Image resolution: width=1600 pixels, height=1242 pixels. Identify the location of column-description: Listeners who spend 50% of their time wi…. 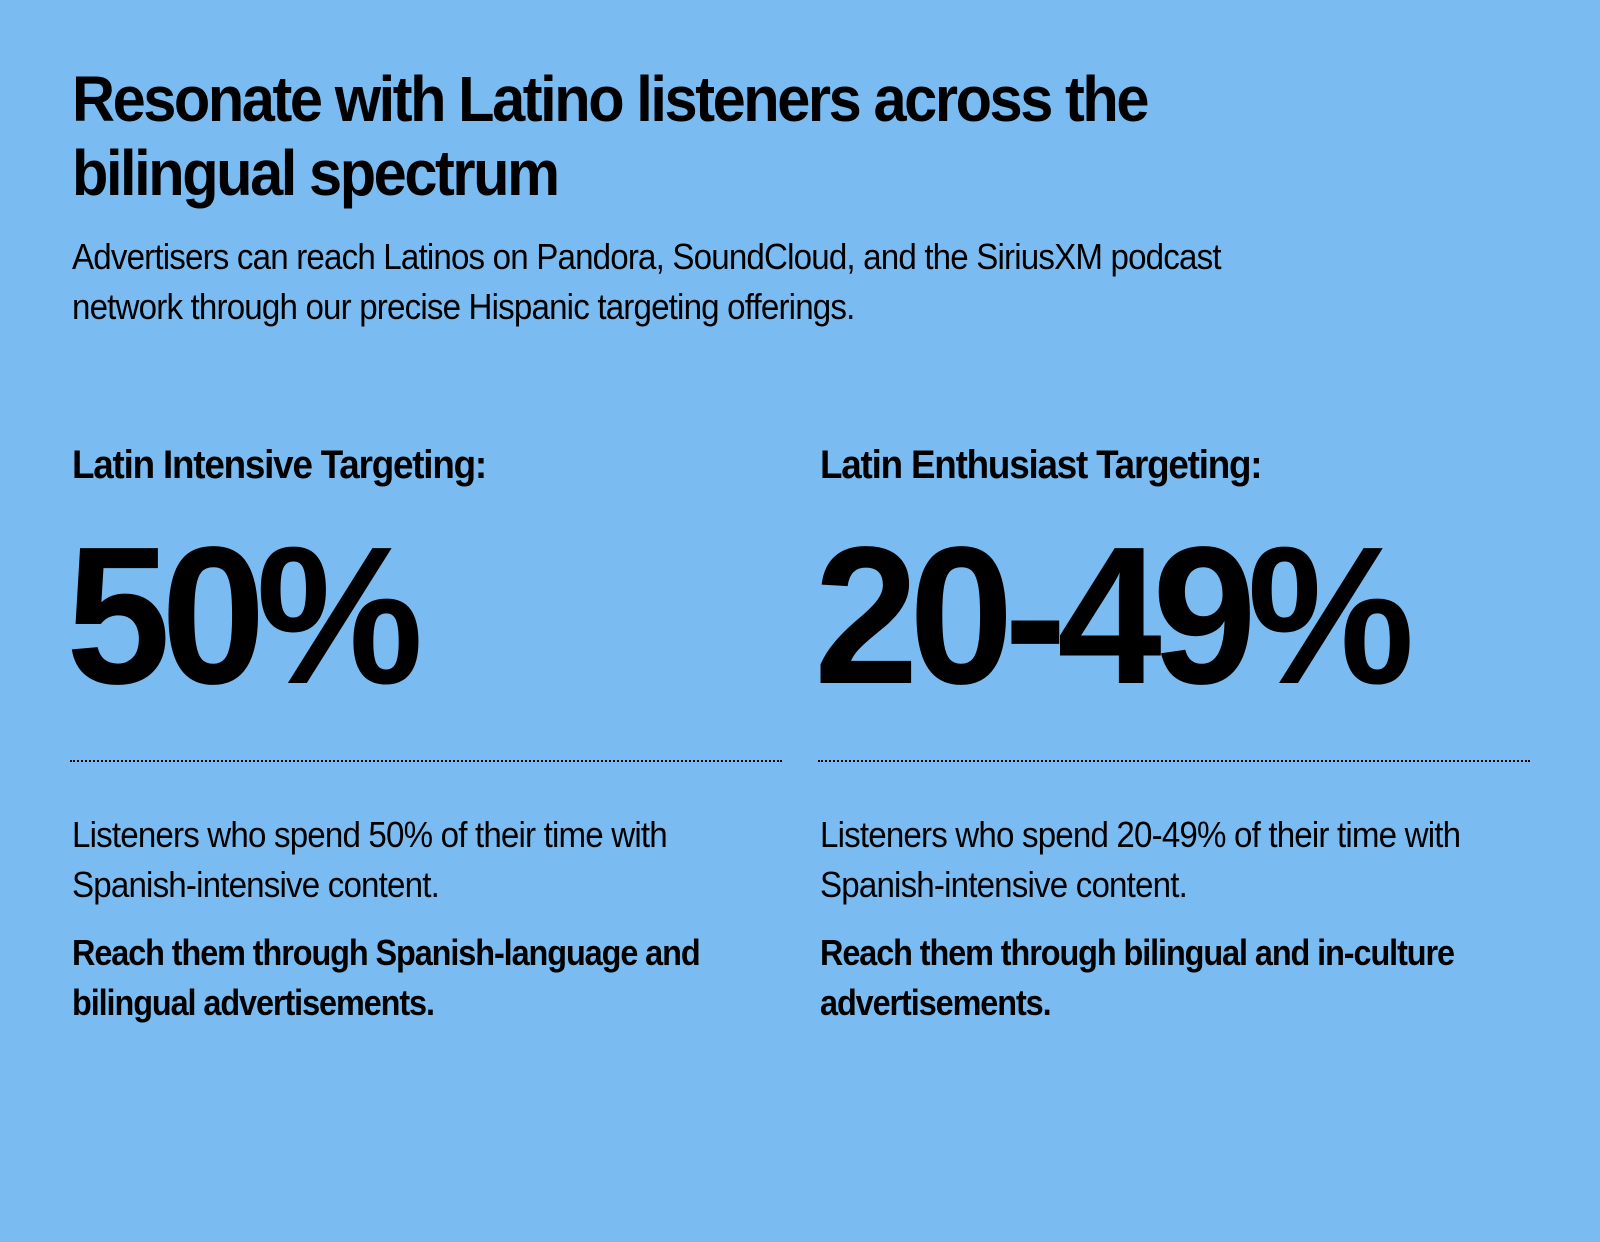
(370, 859).